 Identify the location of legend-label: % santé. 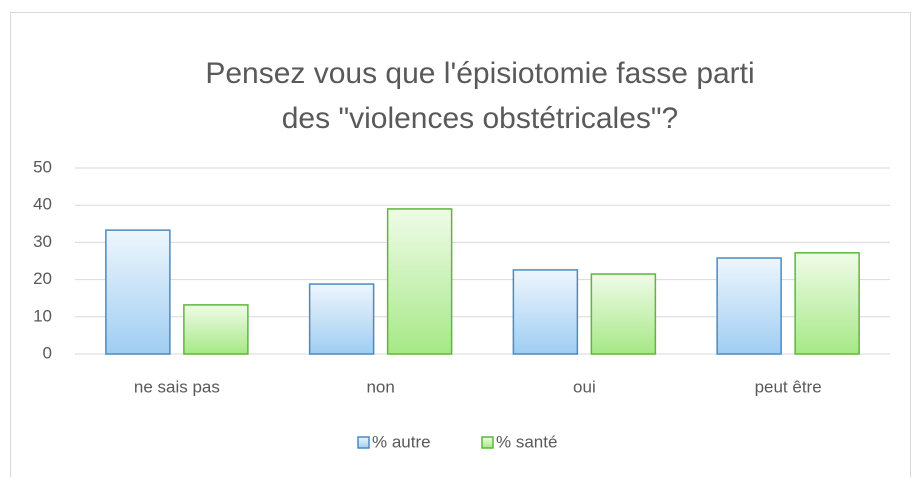
(526, 441).